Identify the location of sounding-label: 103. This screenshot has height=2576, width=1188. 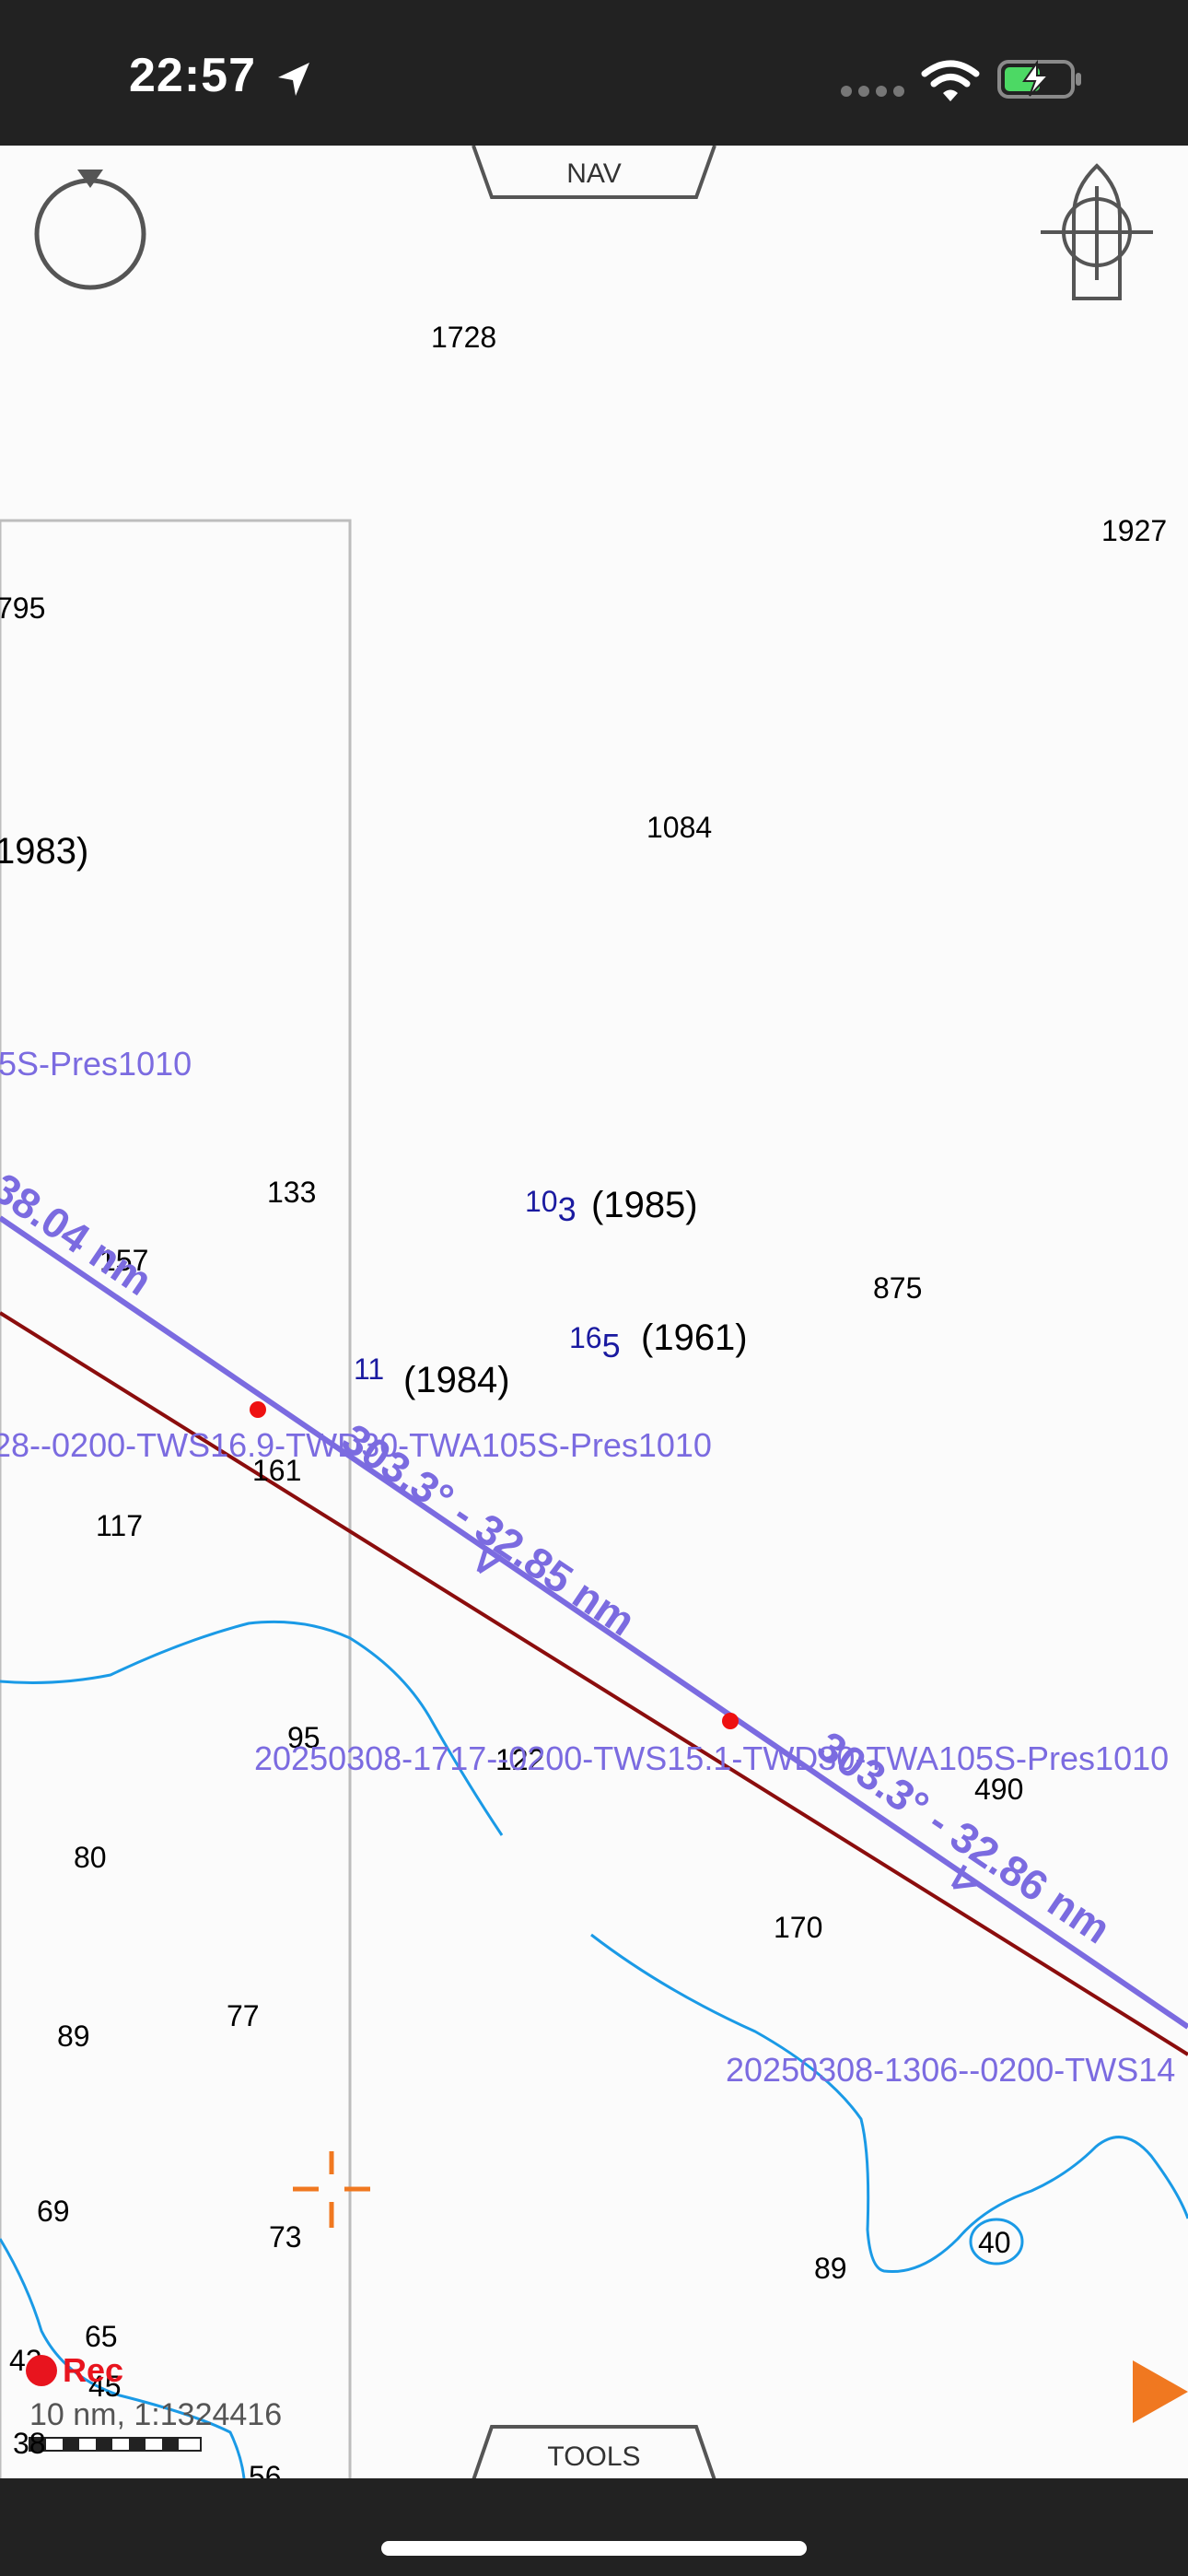
(551, 1204).